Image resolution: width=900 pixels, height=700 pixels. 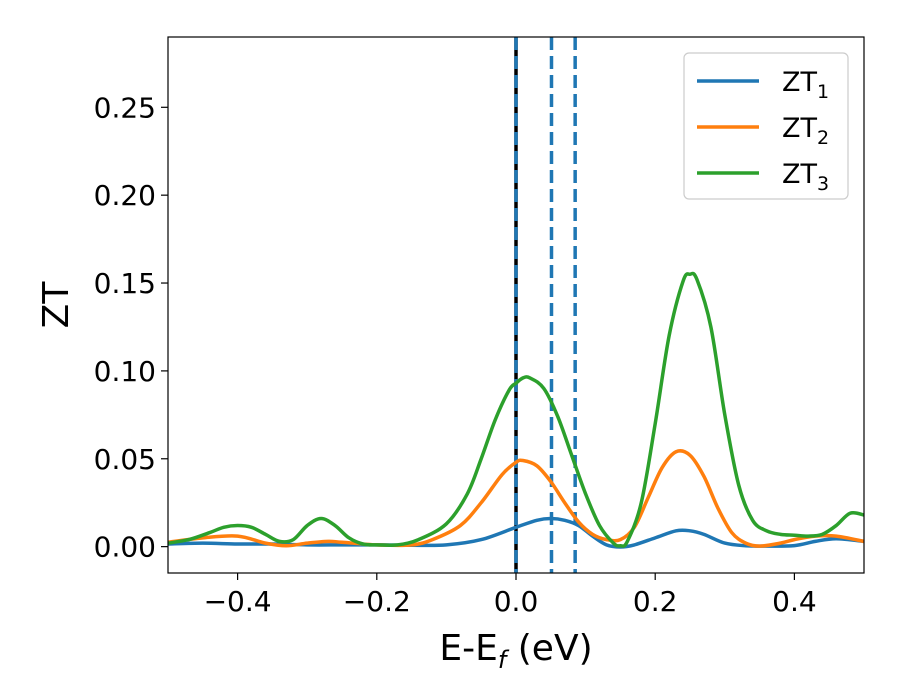 What do you see at coordinates (549, 648) in the screenshot?
I see `x-axis-label-unit: (eV)` at bounding box center [549, 648].